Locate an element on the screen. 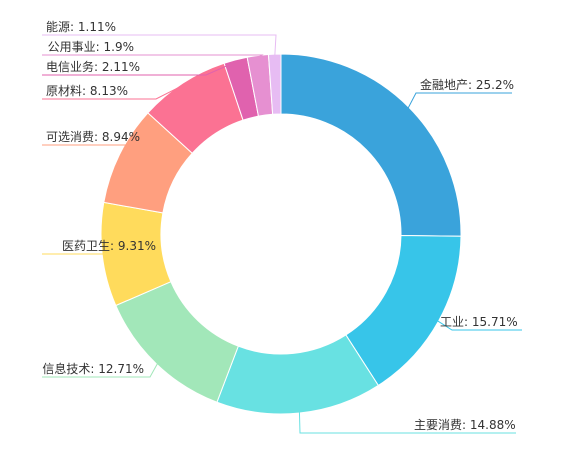 The height and width of the screenshot is (471, 581). slice-label-10: 能源: 1.11% is located at coordinates (81, 27).